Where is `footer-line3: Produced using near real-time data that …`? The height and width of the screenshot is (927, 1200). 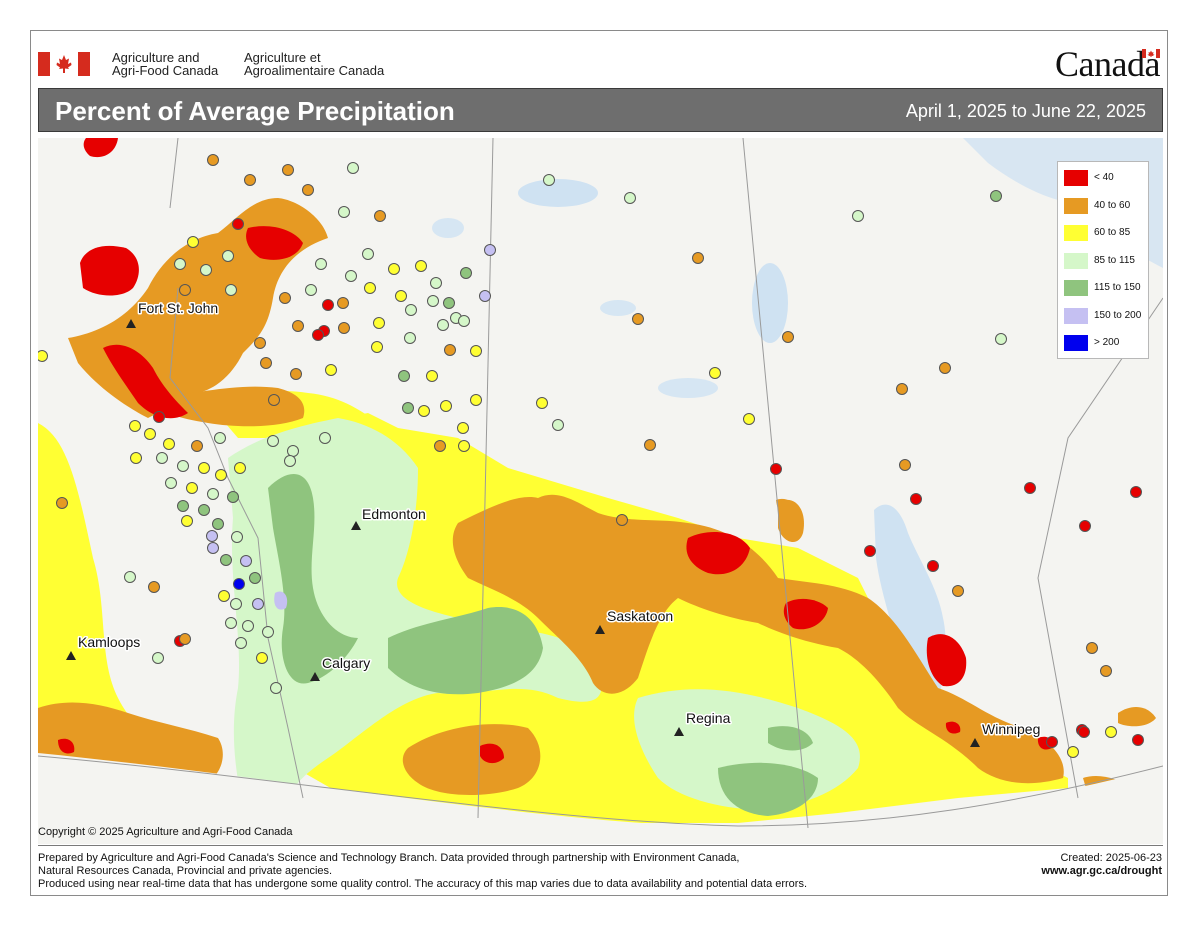 footer-line3: Produced using near real-time data that … is located at coordinates (423, 884).